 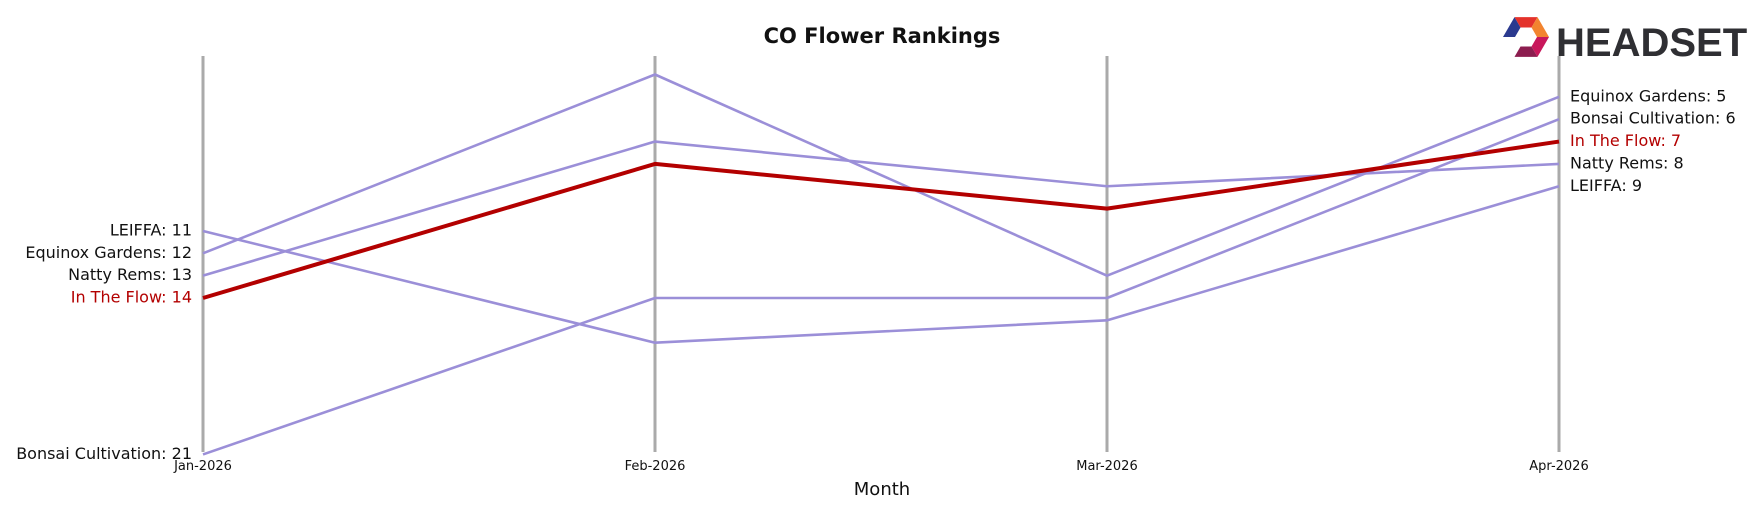 What do you see at coordinates (1627, 162) in the screenshot?
I see `end-label-natty-rems: Natty Rems: 8` at bounding box center [1627, 162].